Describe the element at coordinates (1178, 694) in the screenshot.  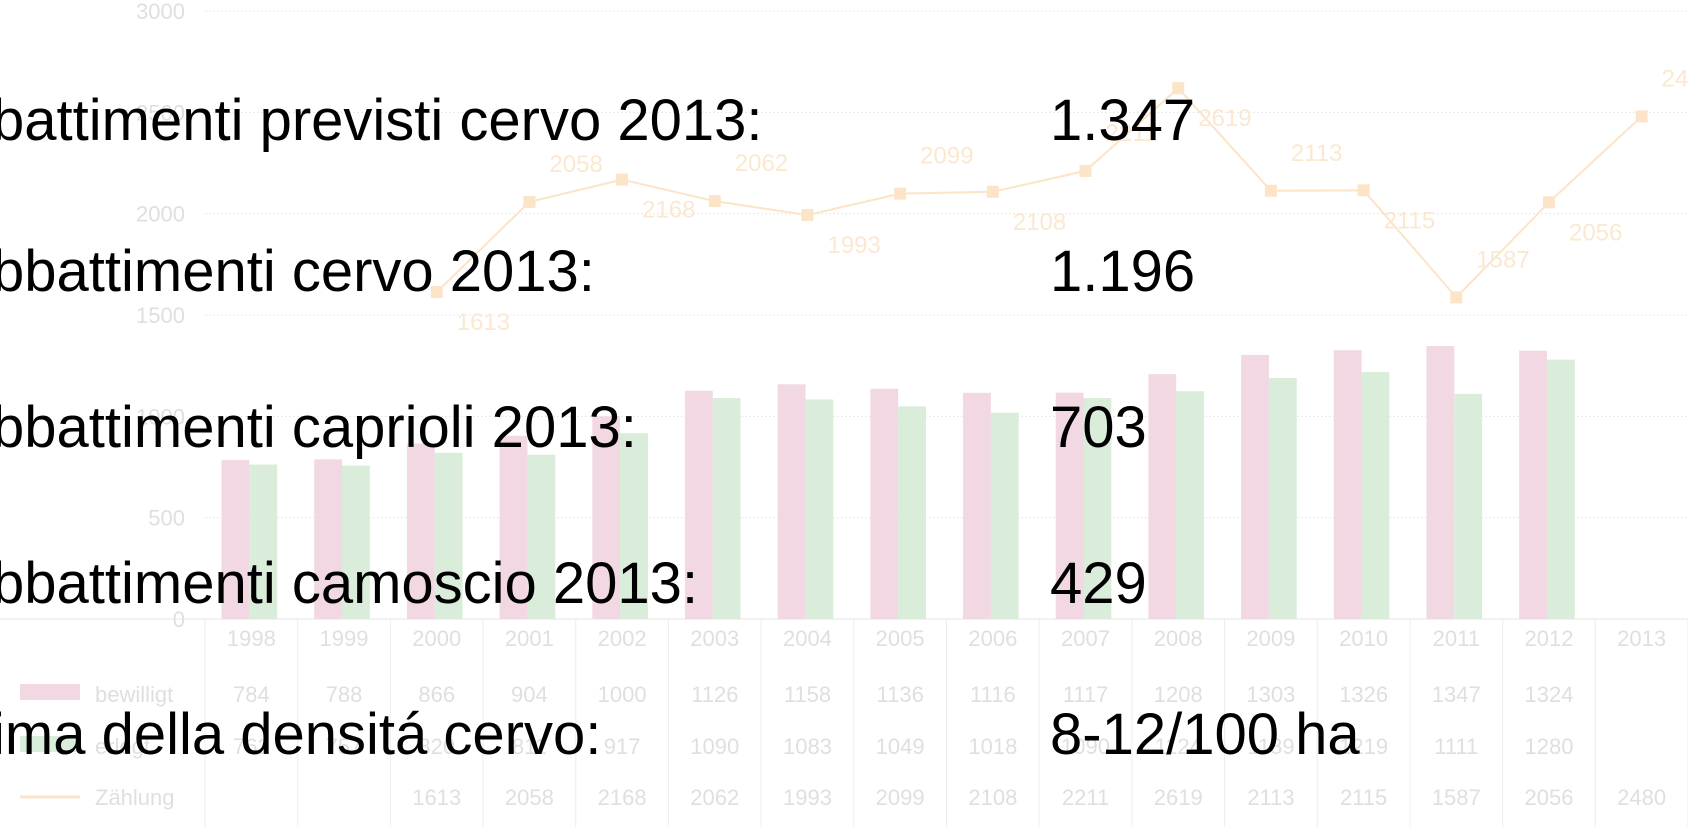
I see `table-cell: 1208` at that location.